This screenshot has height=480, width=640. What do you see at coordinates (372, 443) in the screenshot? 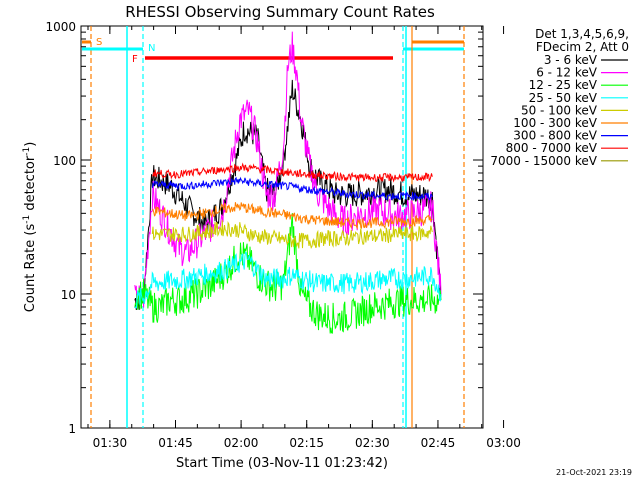
I see `x-tick-label: 02:30` at bounding box center [372, 443].